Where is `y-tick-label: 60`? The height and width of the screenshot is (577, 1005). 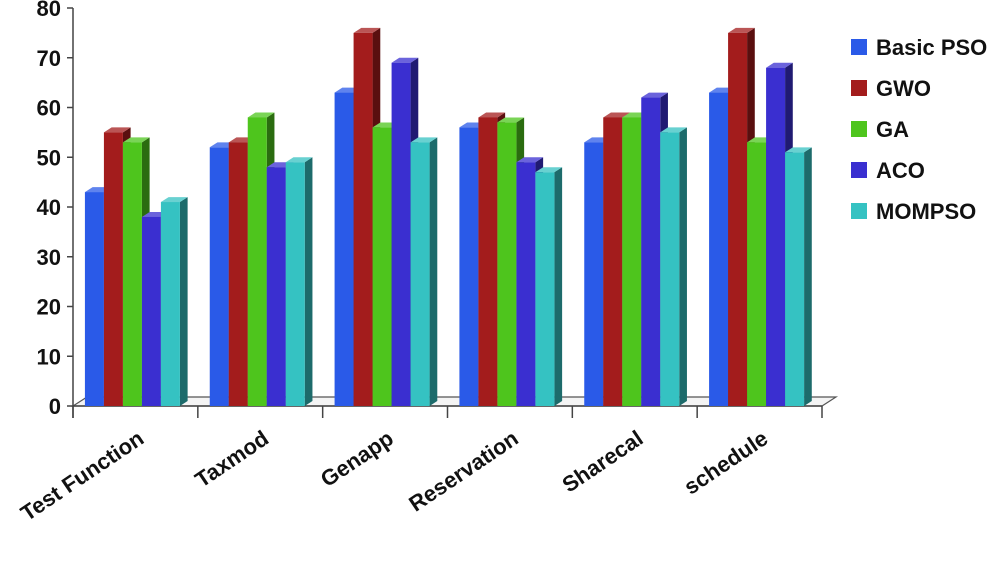 y-tick-label: 60 is located at coordinates (49, 108).